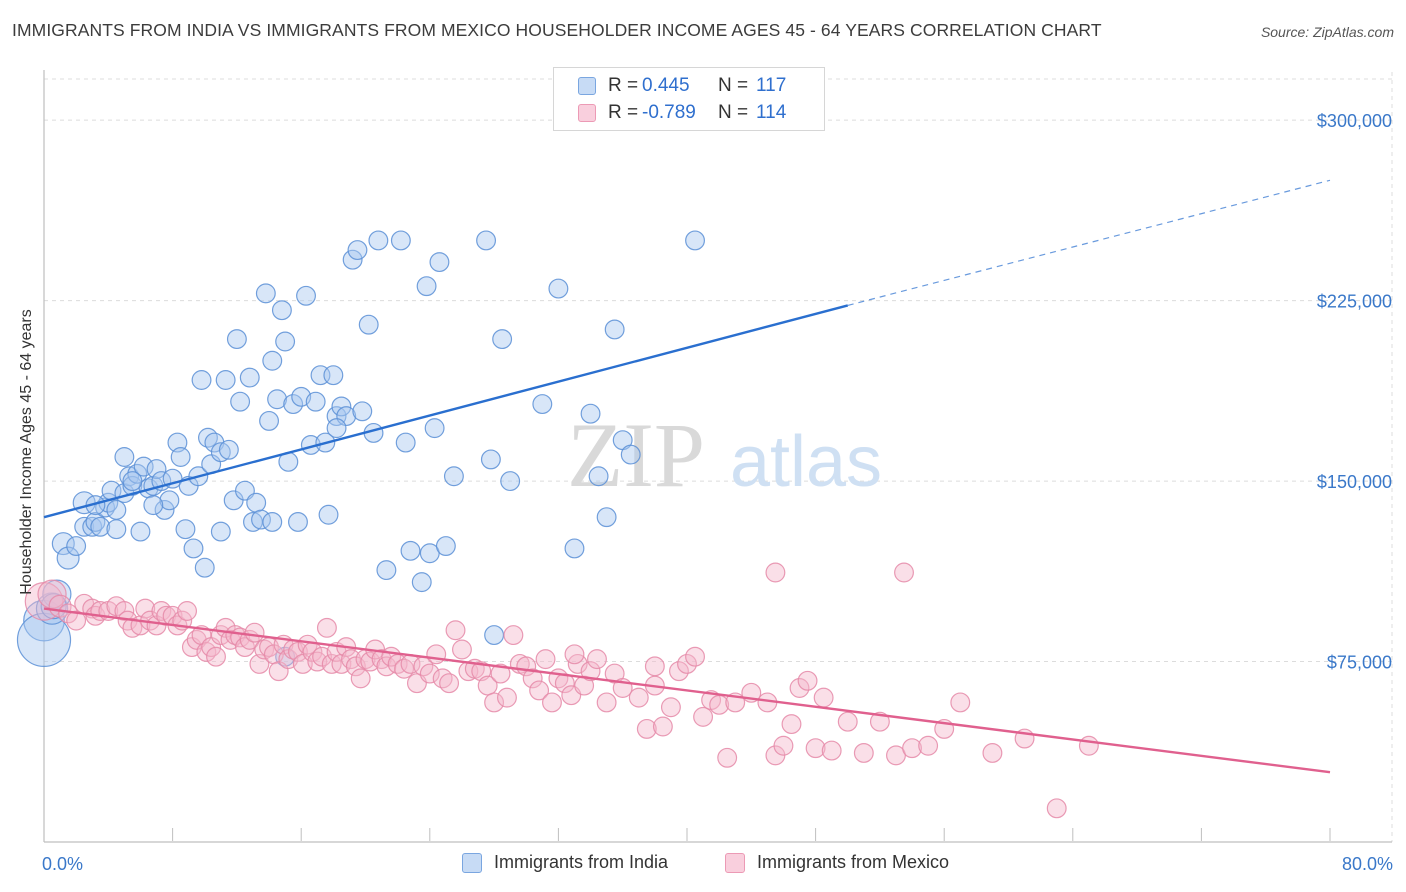 Image resolution: width=1406 pixels, height=892 pixels. What do you see at coordinates (1354, 302) in the screenshot?
I see `y-tick-label: $225,000` at bounding box center [1354, 302].